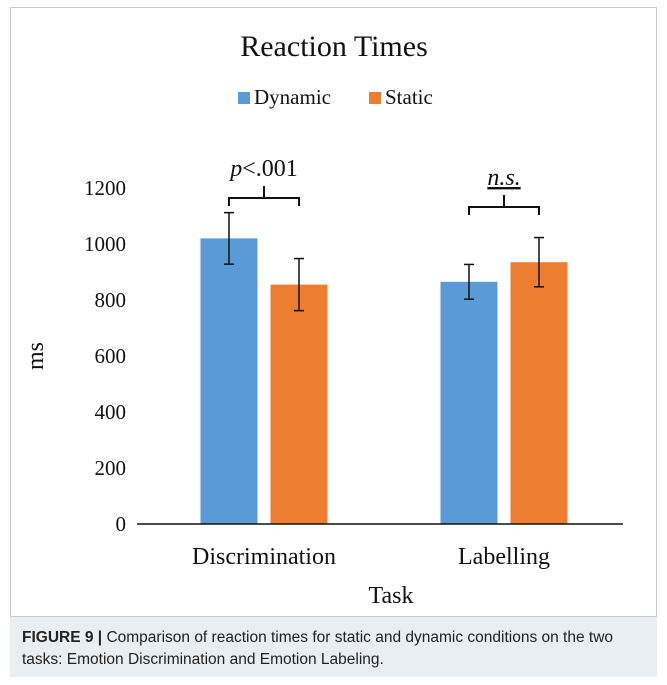 The image size is (667, 685). What do you see at coordinates (264, 557) in the screenshot?
I see `x-tick-label: Discrimination` at bounding box center [264, 557].